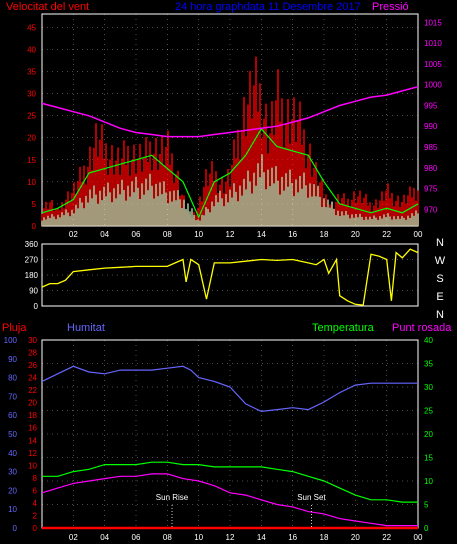  I want to click on rain-y-tick-label: 30, so click(32, 340).